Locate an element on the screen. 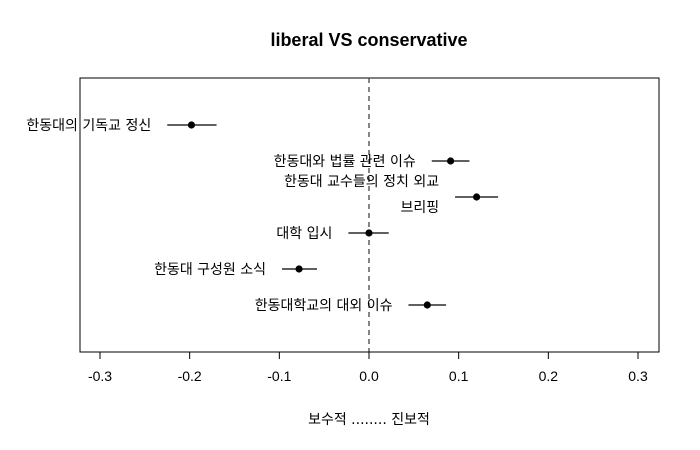  category-label: 한동대와 법률 관련 이슈 is located at coordinates (345, 162).